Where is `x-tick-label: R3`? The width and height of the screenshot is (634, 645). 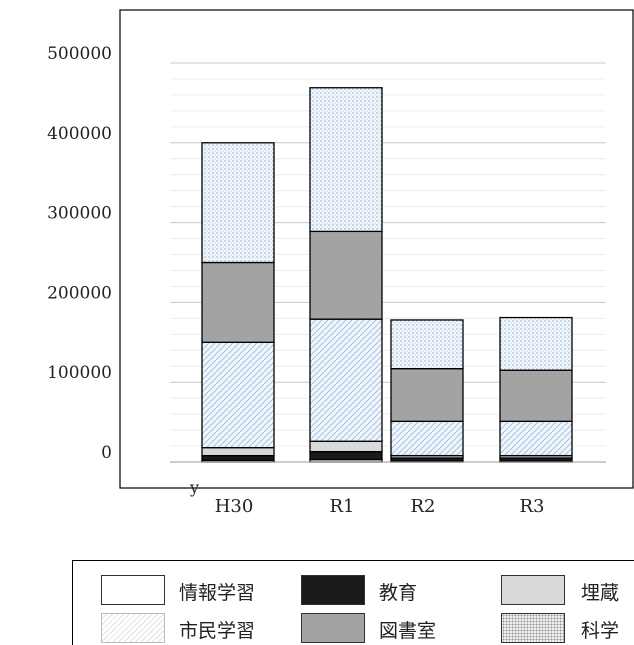
x-tick-label: R3 is located at coordinates (531, 506).